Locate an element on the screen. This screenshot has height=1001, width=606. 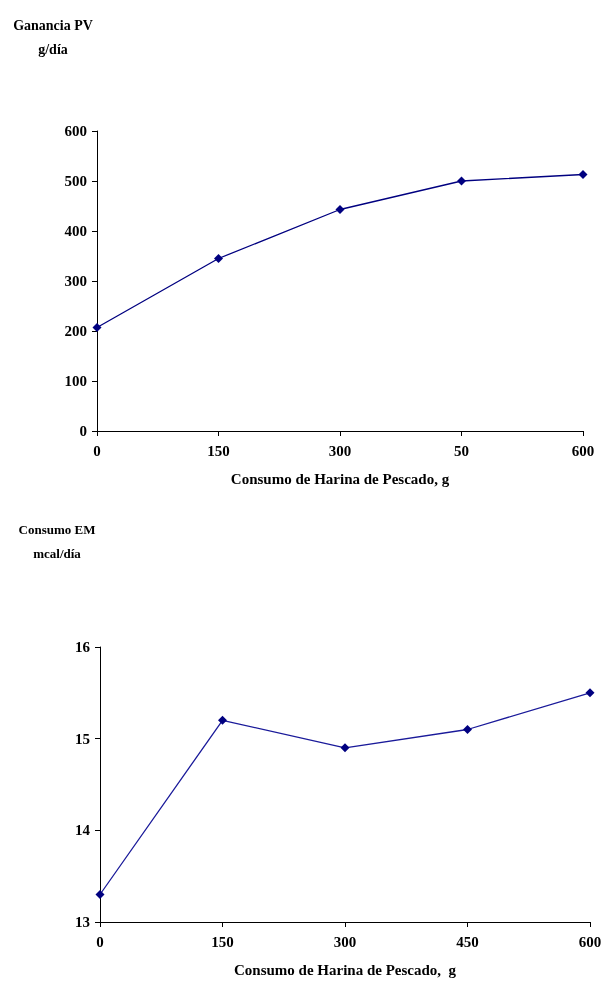
y-axis-title: Ganancia PV g/día is located at coordinates (53, 37).